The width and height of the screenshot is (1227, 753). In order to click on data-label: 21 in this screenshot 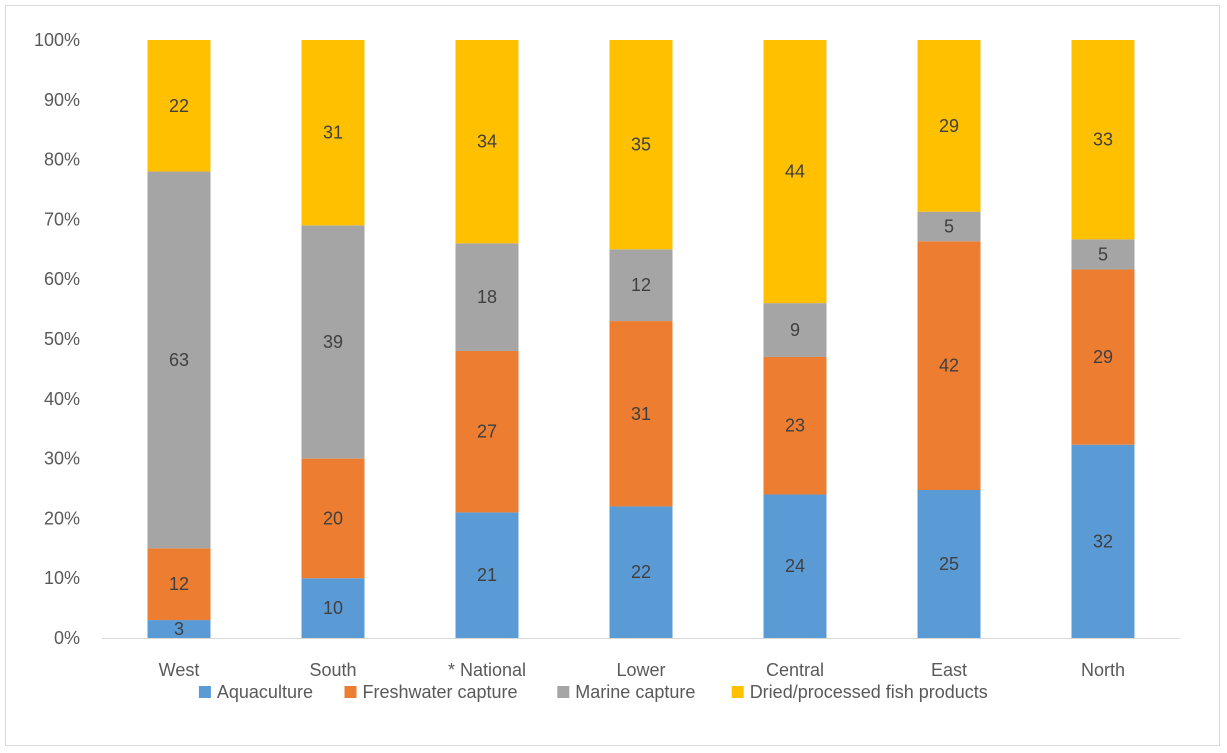, I will do `click(487, 575)`.